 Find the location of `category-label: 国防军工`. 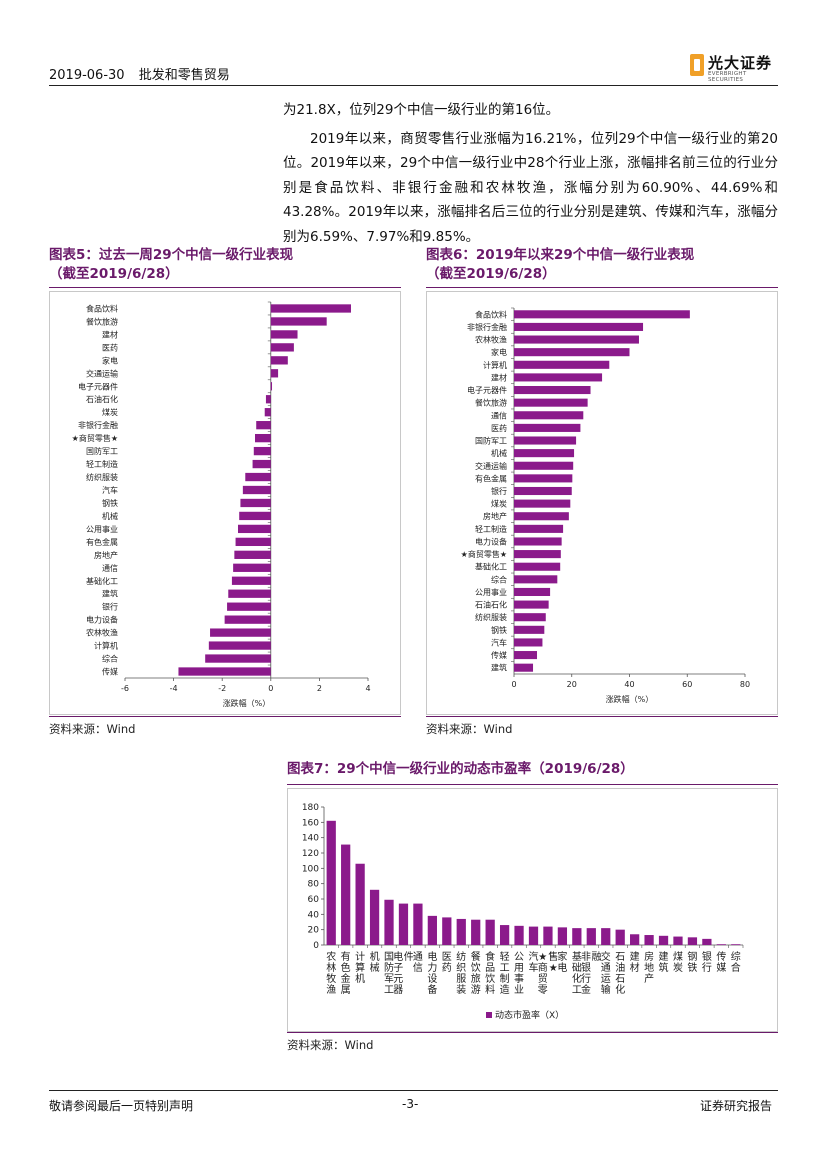

category-label: 国防军工 is located at coordinates (491, 441).